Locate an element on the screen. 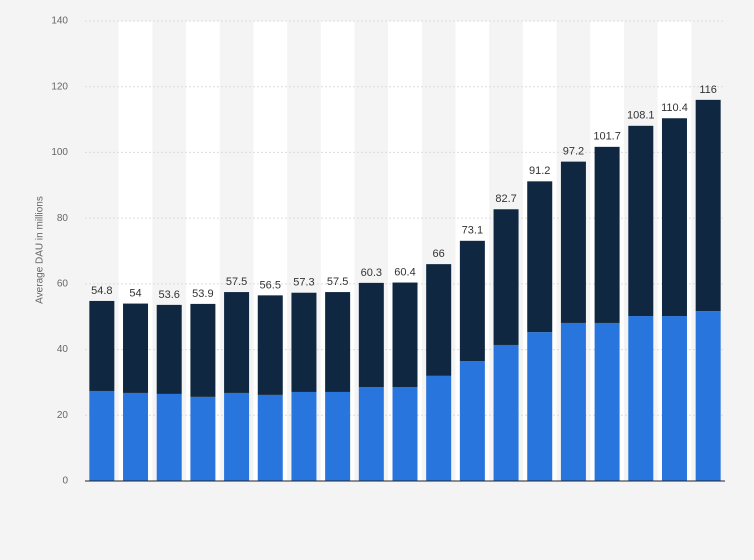  total-label: 108.1 is located at coordinates (641, 116).